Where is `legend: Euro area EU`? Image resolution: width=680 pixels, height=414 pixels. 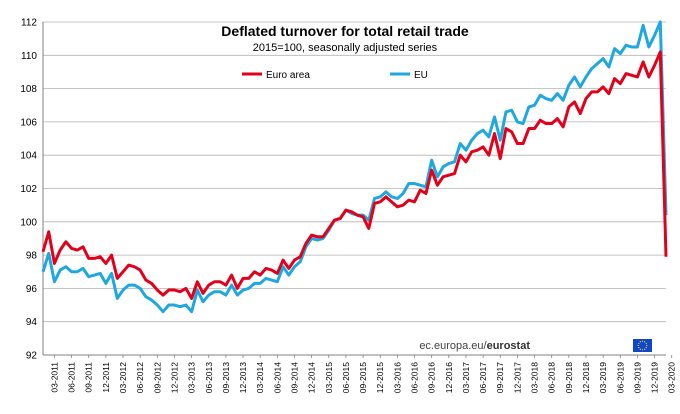
legend: Euro area EU is located at coordinates (335, 75).